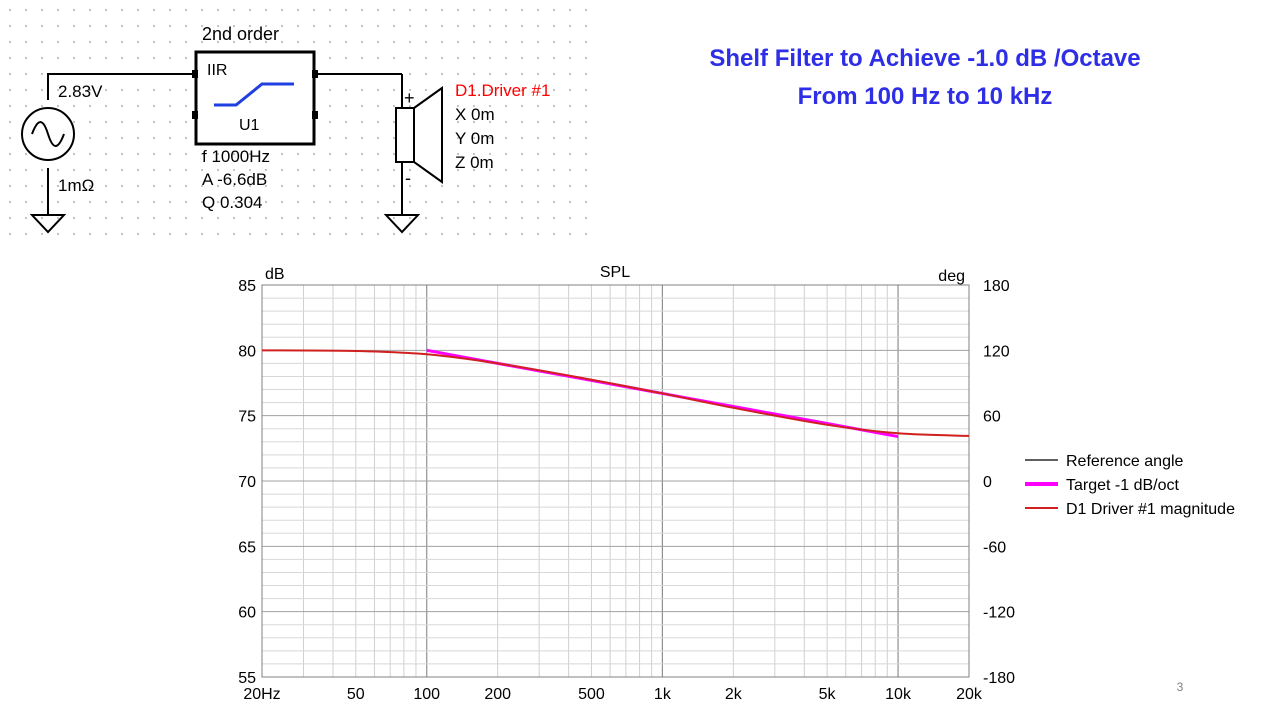 Image resolution: width=1280 pixels, height=720 pixels. Describe the element at coordinates (999, 678) in the screenshot. I see `y-right-tick-label: -180` at that location.